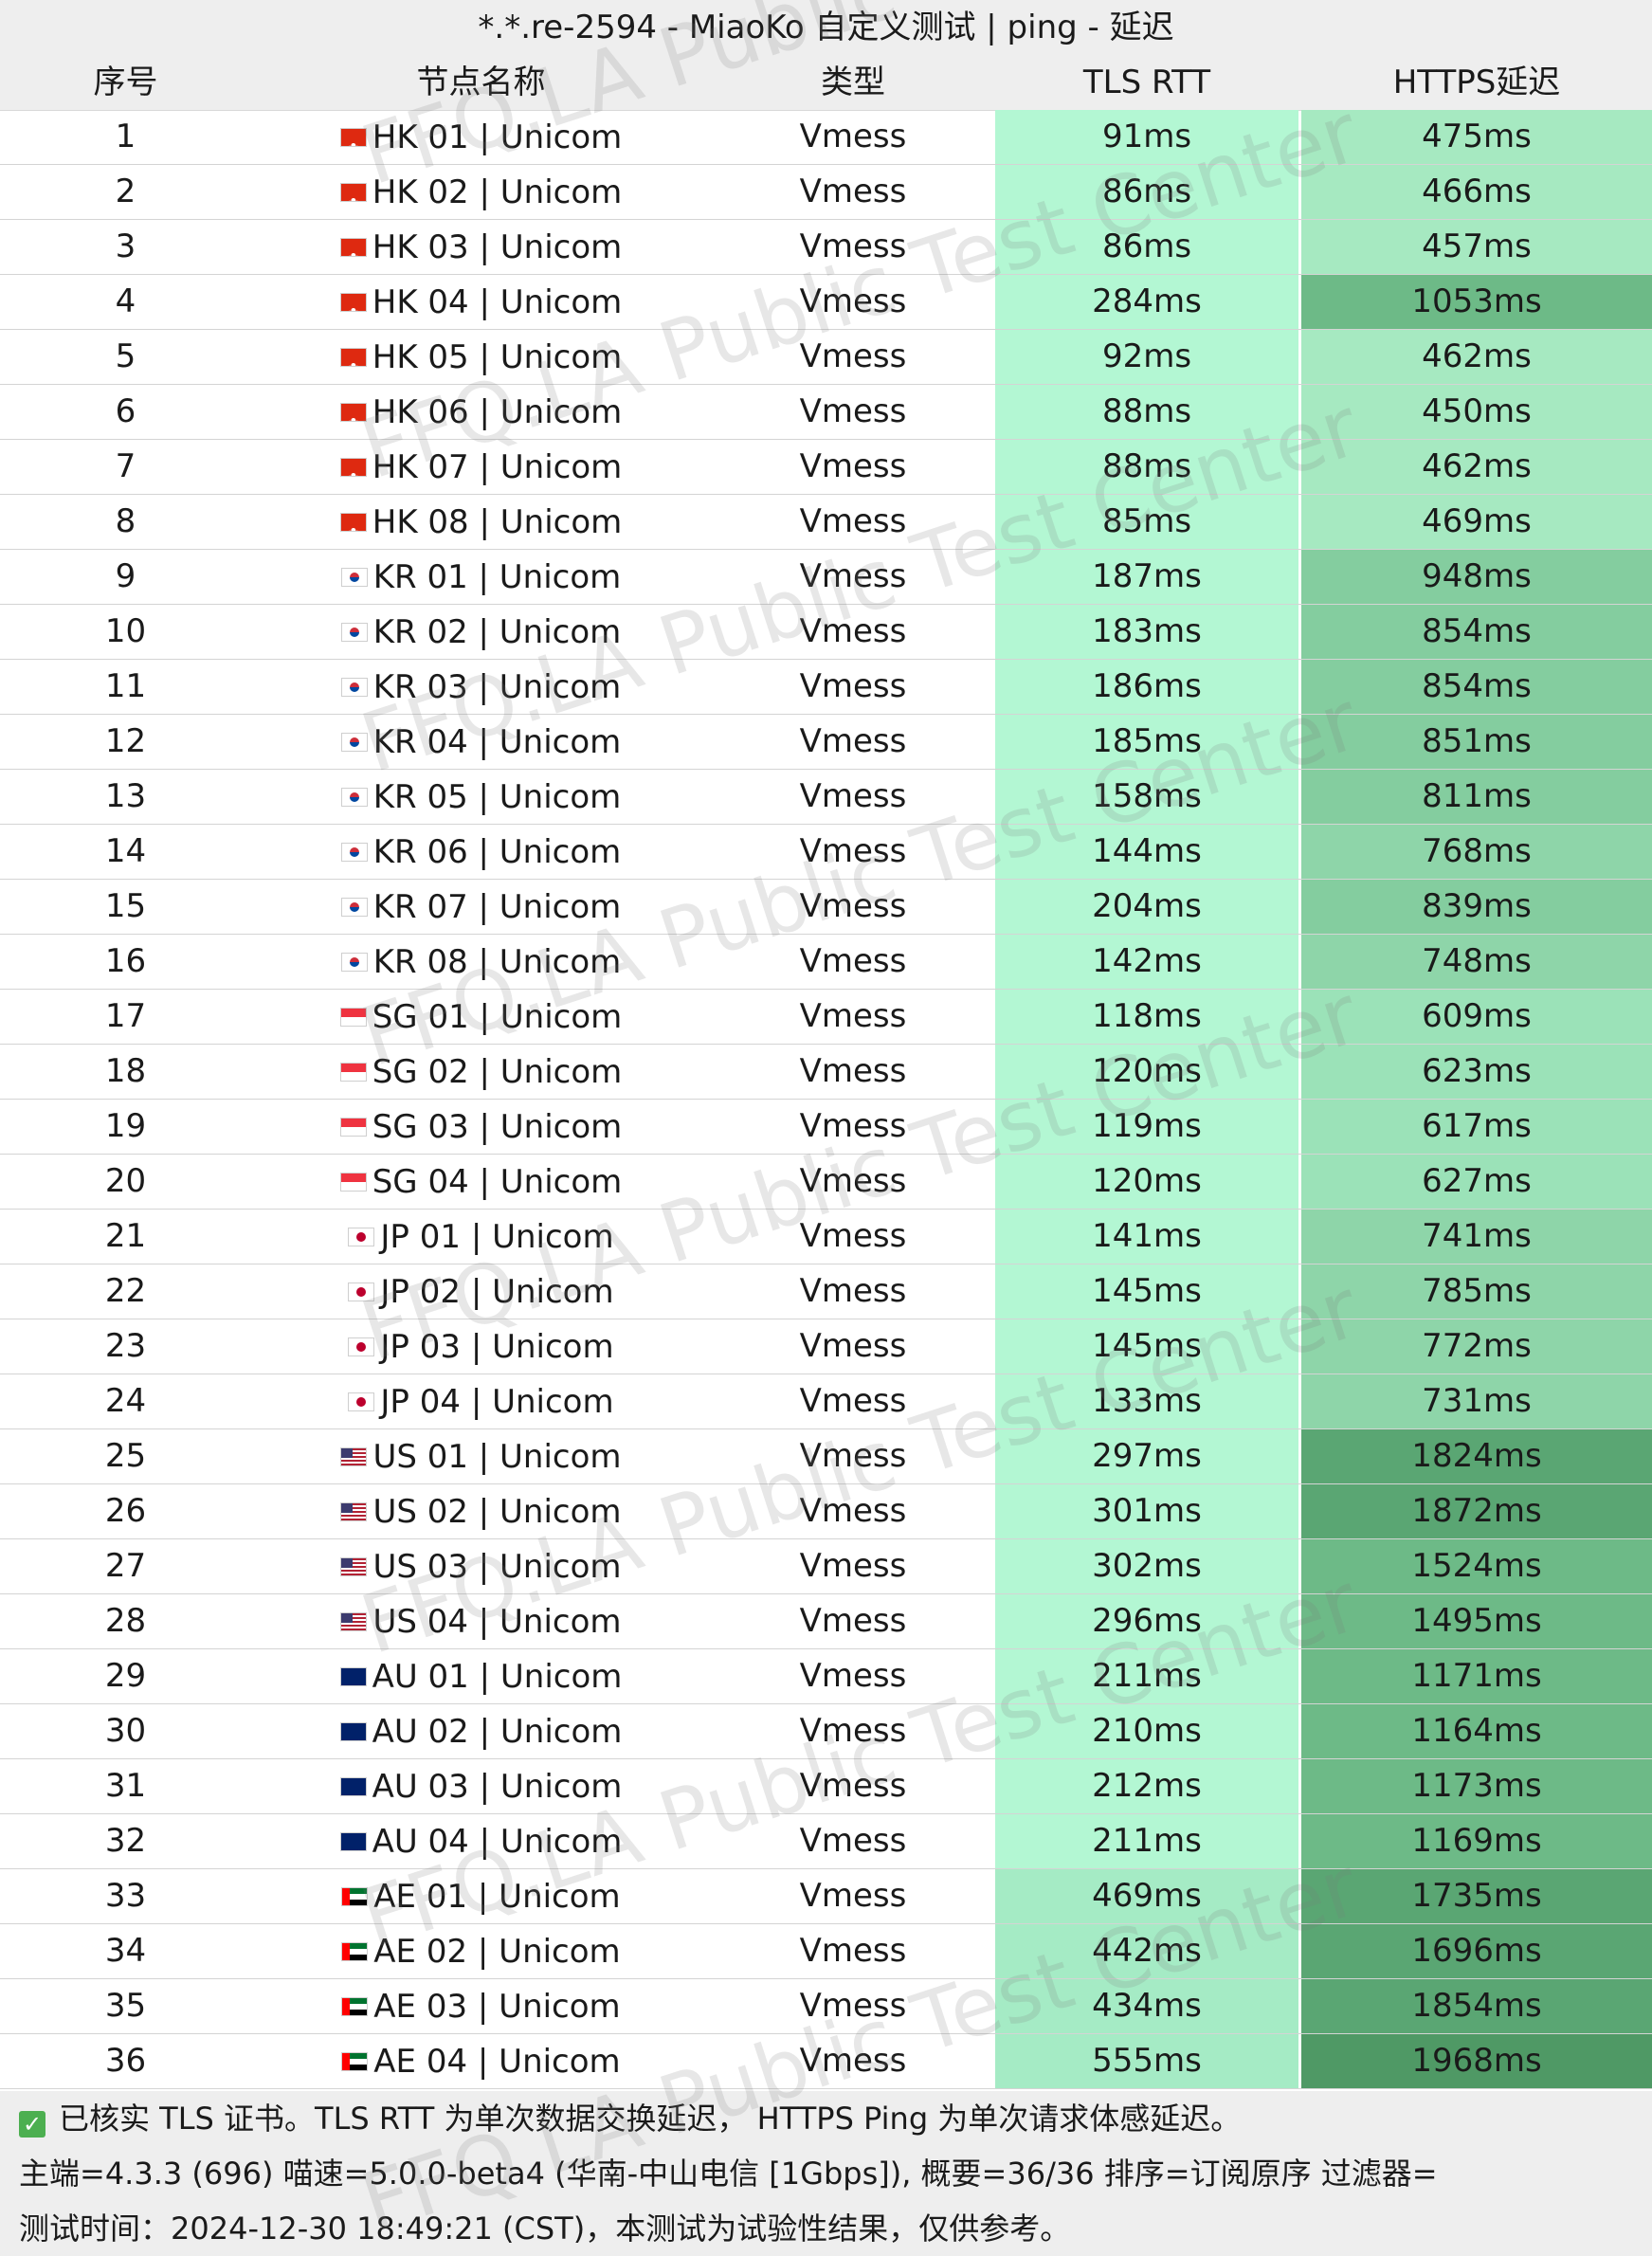 The image size is (1652, 2256). What do you see at coordinates (497, 1182) in the screenshot?
I see `node-name-text: SG 04 | Unicom` at bounding box center [497, 1182].